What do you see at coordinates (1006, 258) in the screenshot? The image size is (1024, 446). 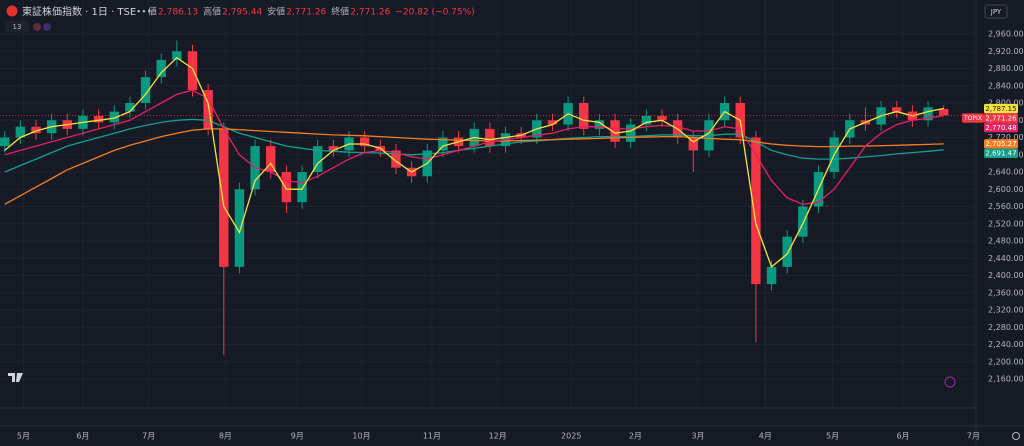 I see `y-tick-label: 2,440.00` at bounding box center [1006, 258].